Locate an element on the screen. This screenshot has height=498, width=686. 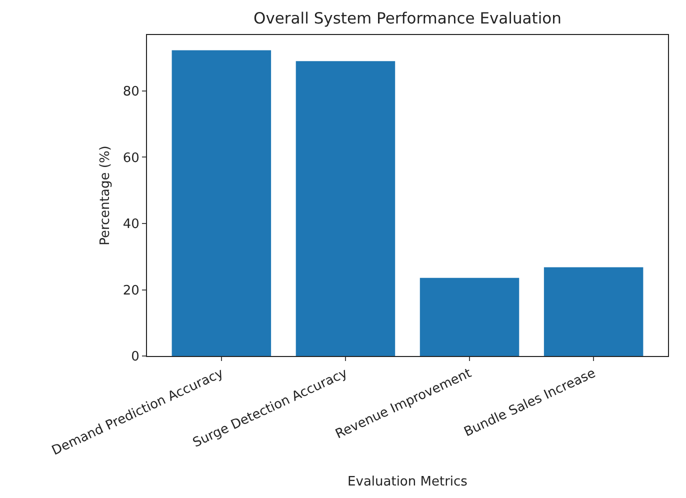
y-tick-label: 20 is located at coordinates (131, 290).